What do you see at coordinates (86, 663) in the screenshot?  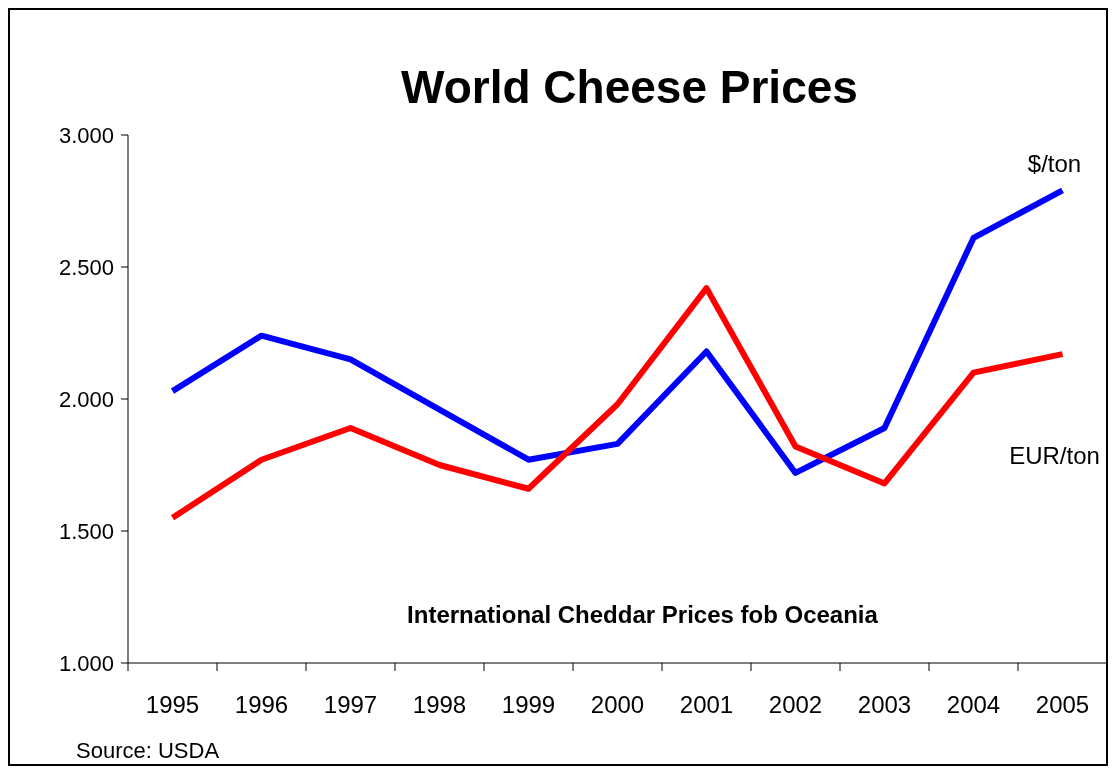 I see `y-tick-label: 1.000` at bounding box center [86, 663].